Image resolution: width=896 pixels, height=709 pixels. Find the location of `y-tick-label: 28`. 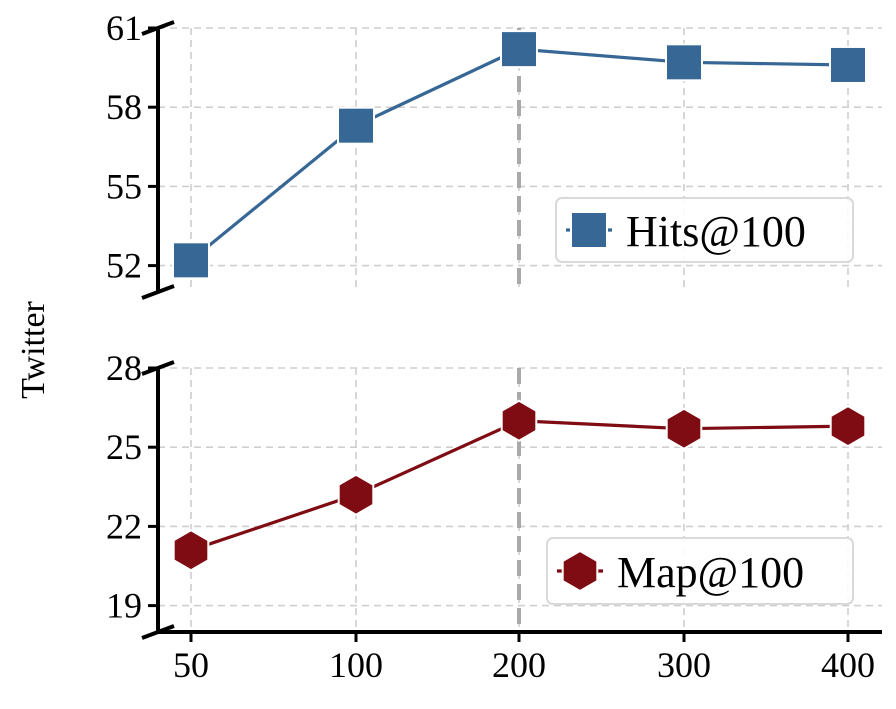

y-tick-label: 28 is located at coordinates (124, 368).